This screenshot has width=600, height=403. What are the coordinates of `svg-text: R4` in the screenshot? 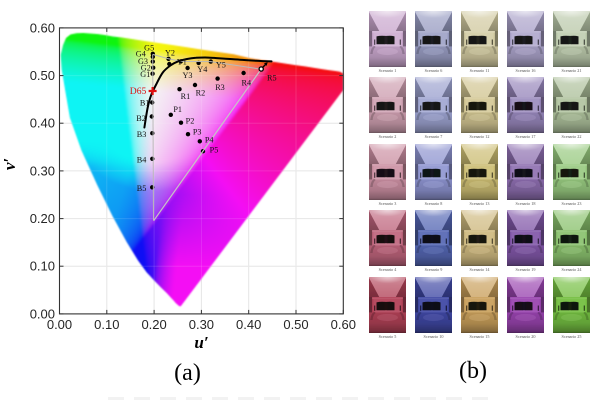 It's located at (247, 82).